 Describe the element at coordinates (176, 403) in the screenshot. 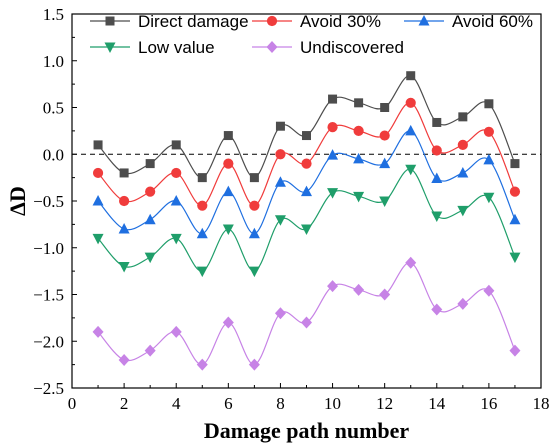

I see `x-tick-label: 4` at that location.